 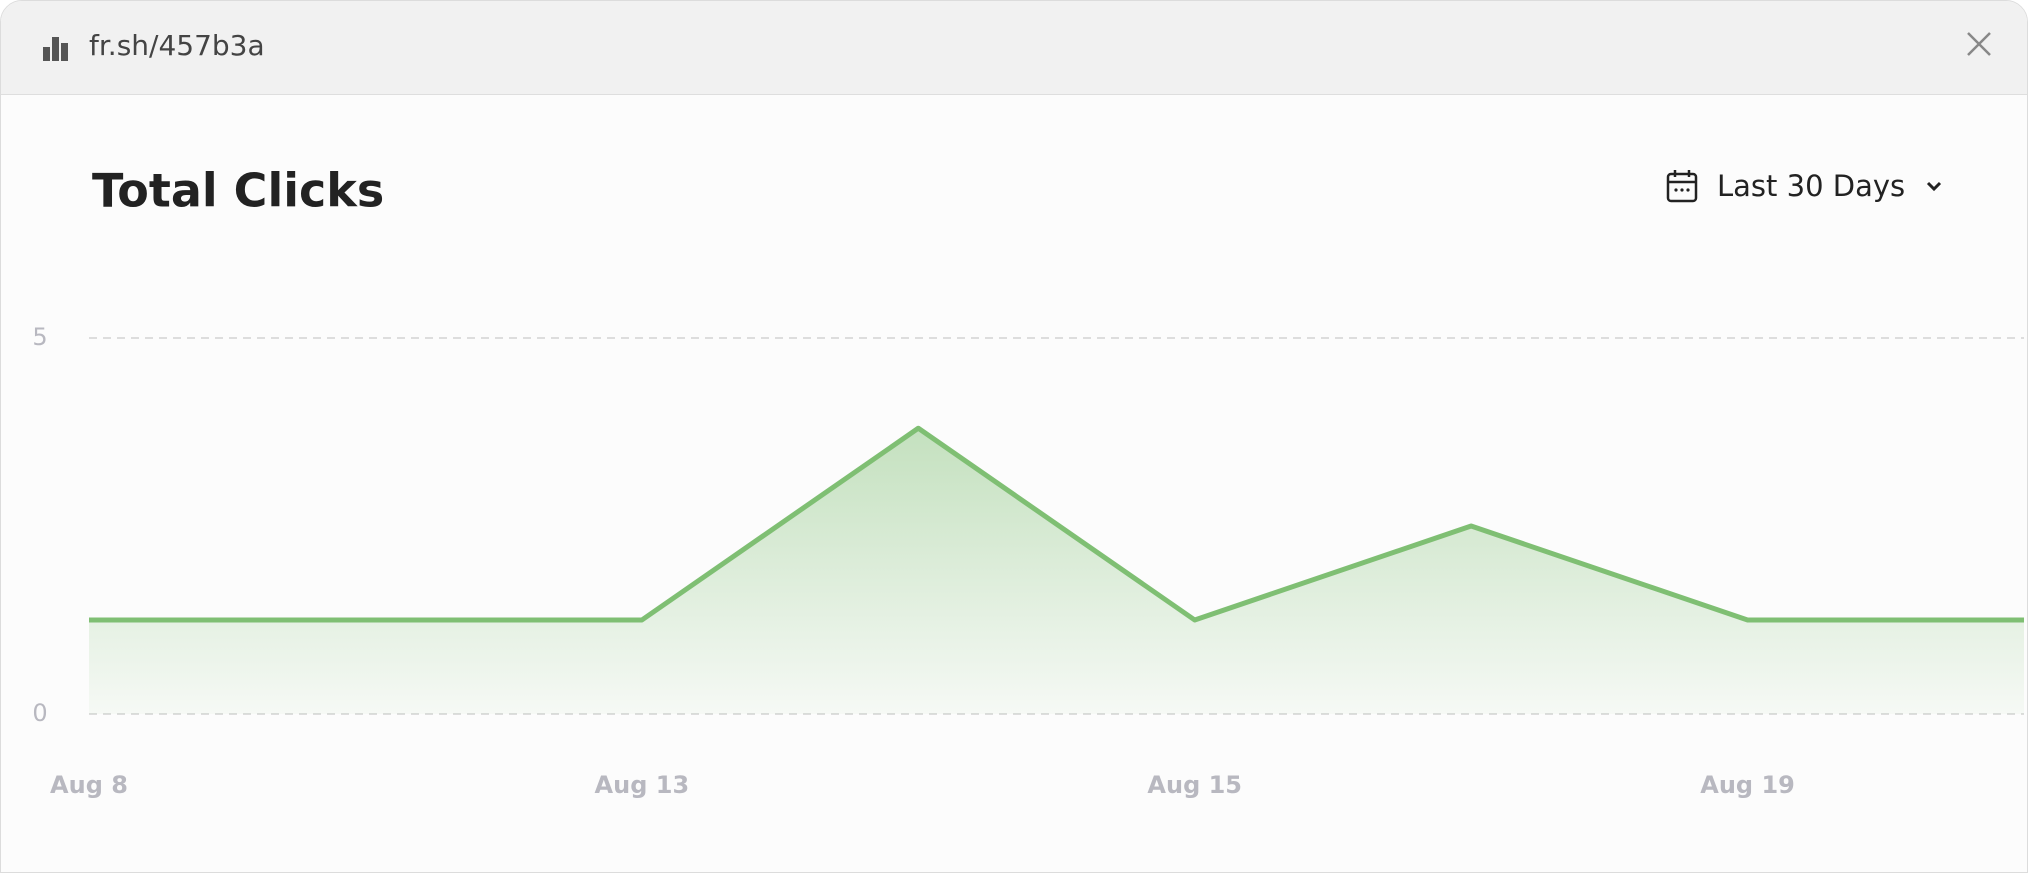 I want to click on chart-title: Total Clicks, so click(x=238, y=191).